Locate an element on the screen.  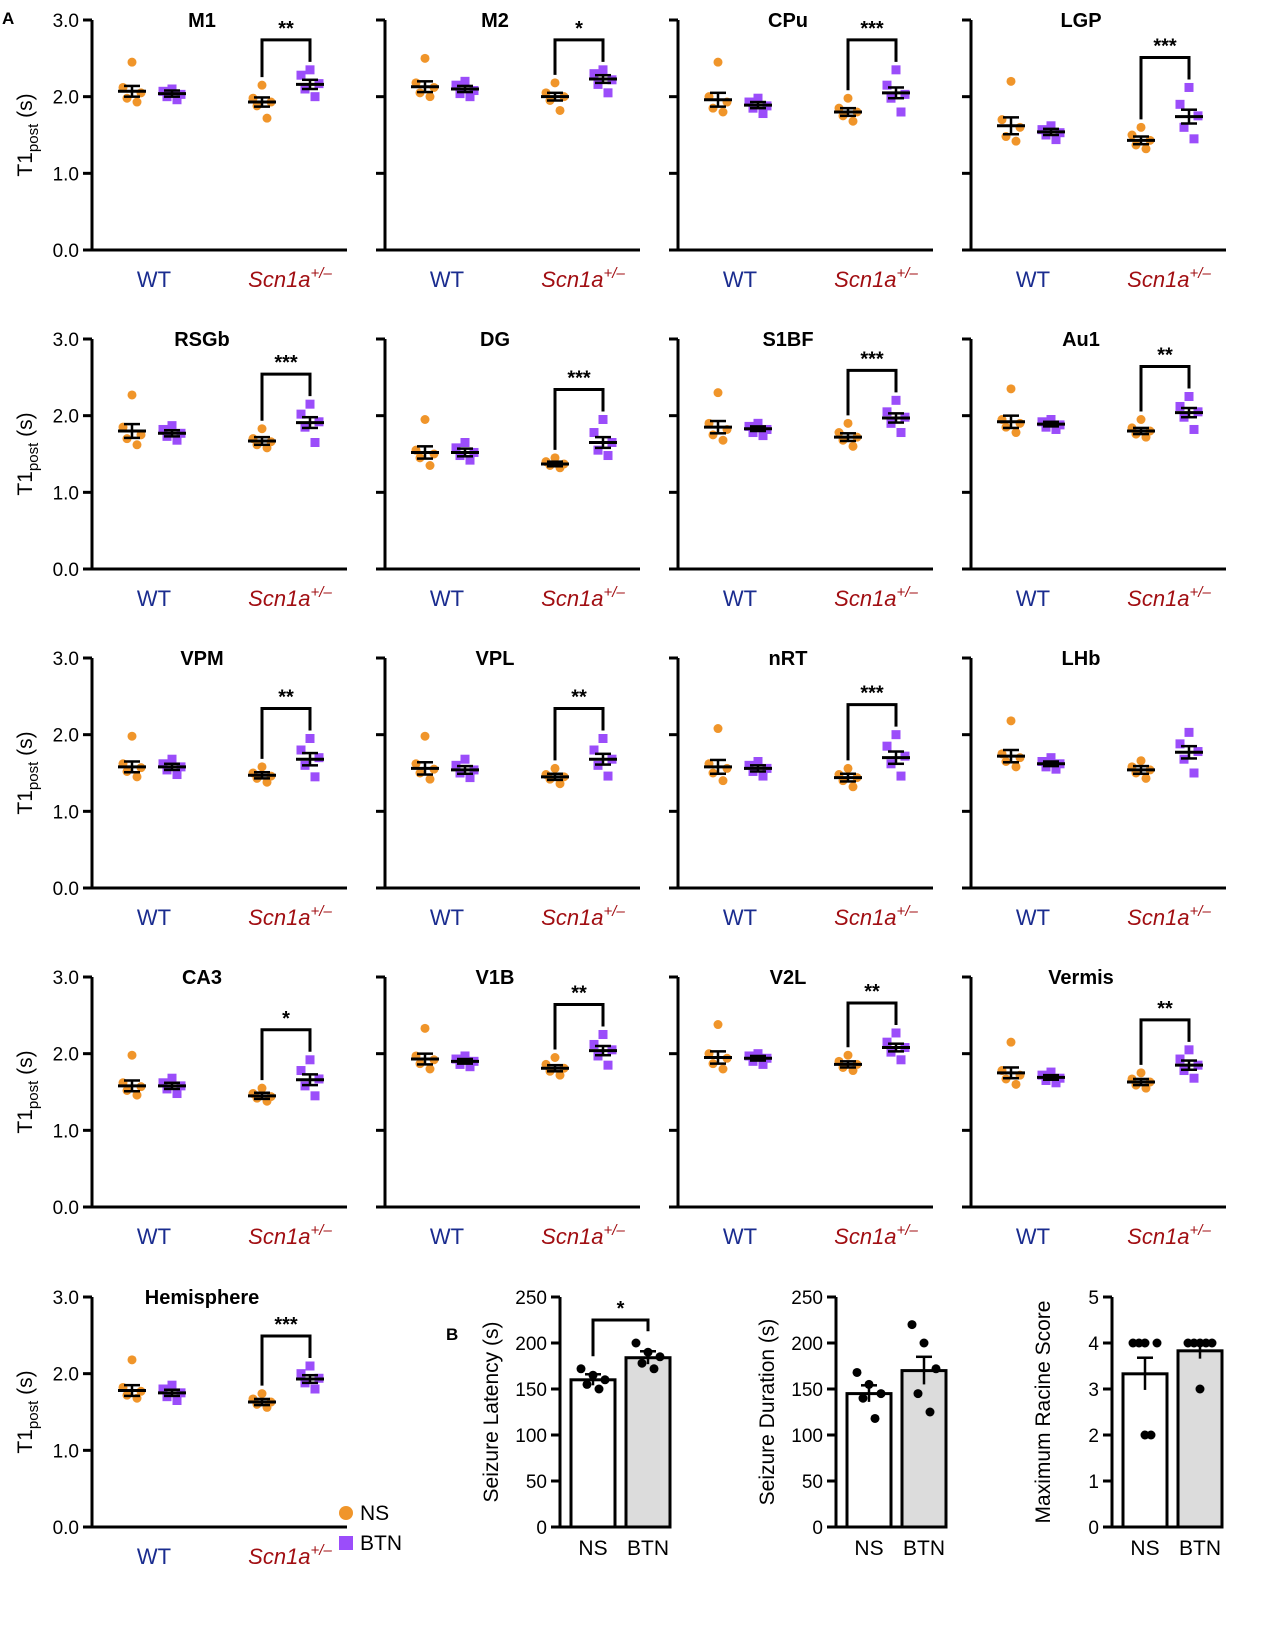
panel-racine-score: 0 1 2 3 4 5 Maximum Racine Score NS BTN is located at coordinates (1128, 1424).